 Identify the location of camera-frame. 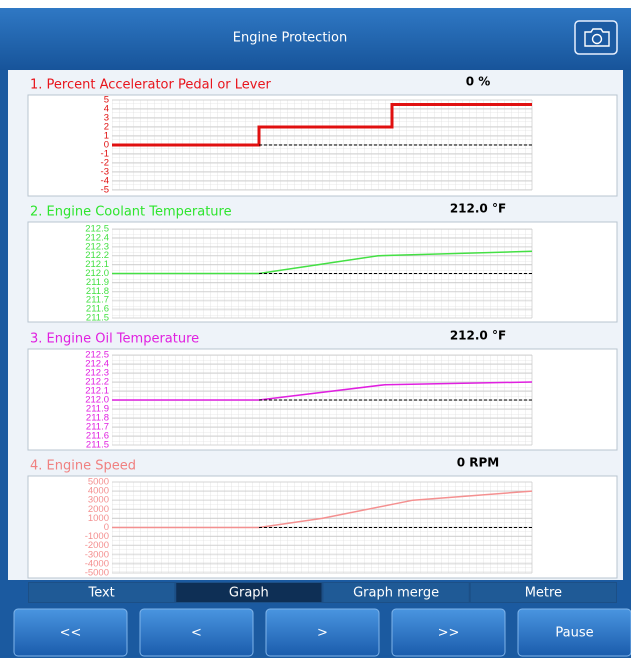
(596, 37).